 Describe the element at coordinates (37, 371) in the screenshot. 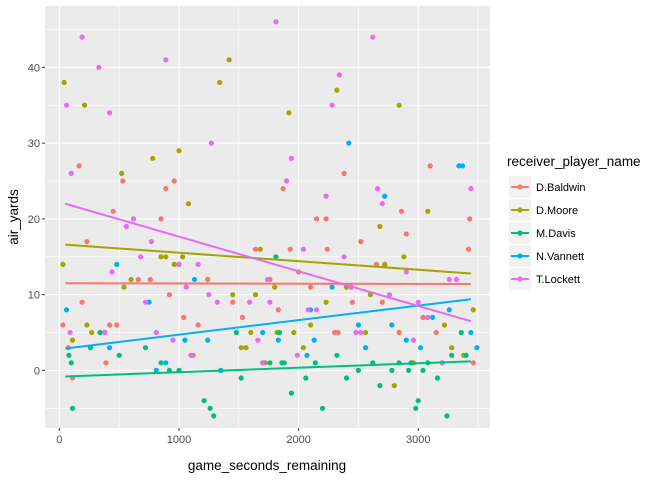

I see `y-tick-label: 0` at that location.